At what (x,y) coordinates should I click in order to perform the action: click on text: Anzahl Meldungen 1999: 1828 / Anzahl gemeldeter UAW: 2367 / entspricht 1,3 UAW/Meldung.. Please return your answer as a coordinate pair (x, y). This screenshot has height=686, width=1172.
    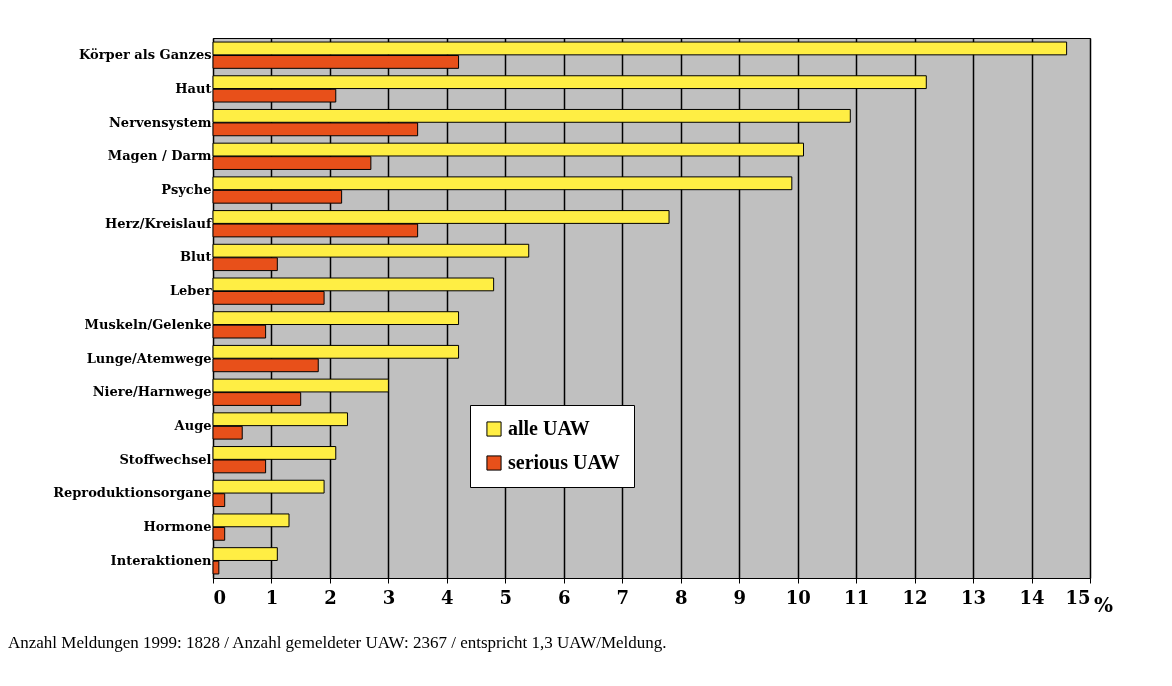
    Looking at the image, I should click on (337, 642).